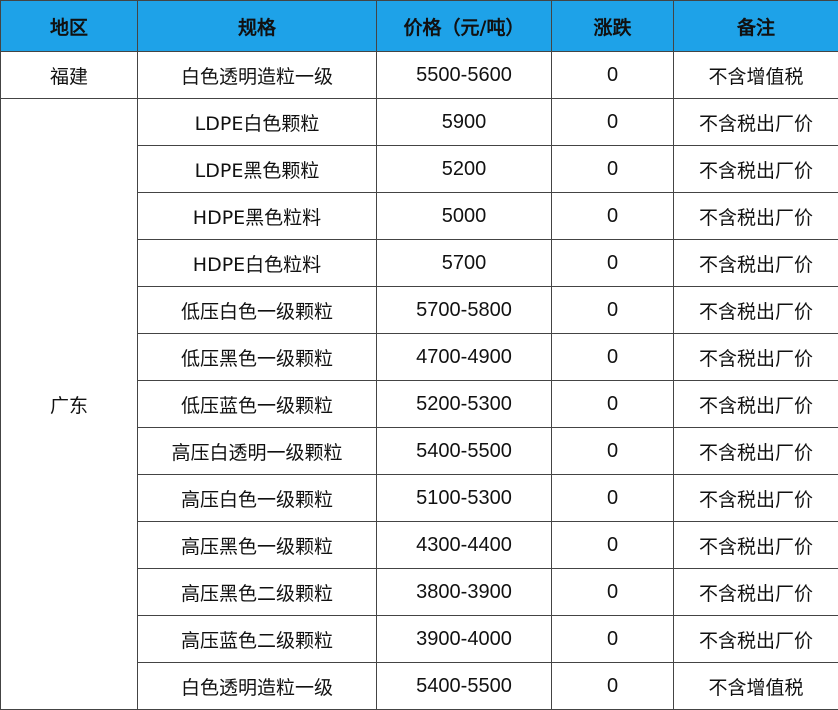 The width and height of the screenshot is (838, 710). I want to click on header-cell: 备注, so click(755, 26).